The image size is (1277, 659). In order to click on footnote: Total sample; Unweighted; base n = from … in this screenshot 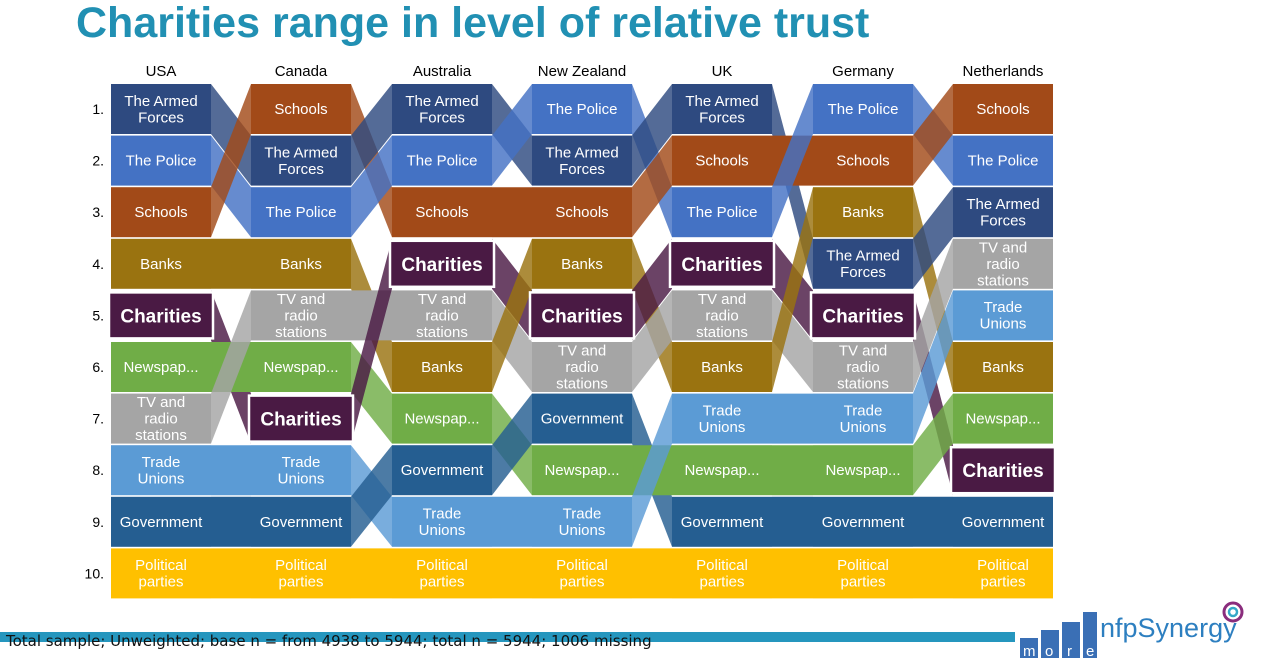, I will do `click(329, 641)`.